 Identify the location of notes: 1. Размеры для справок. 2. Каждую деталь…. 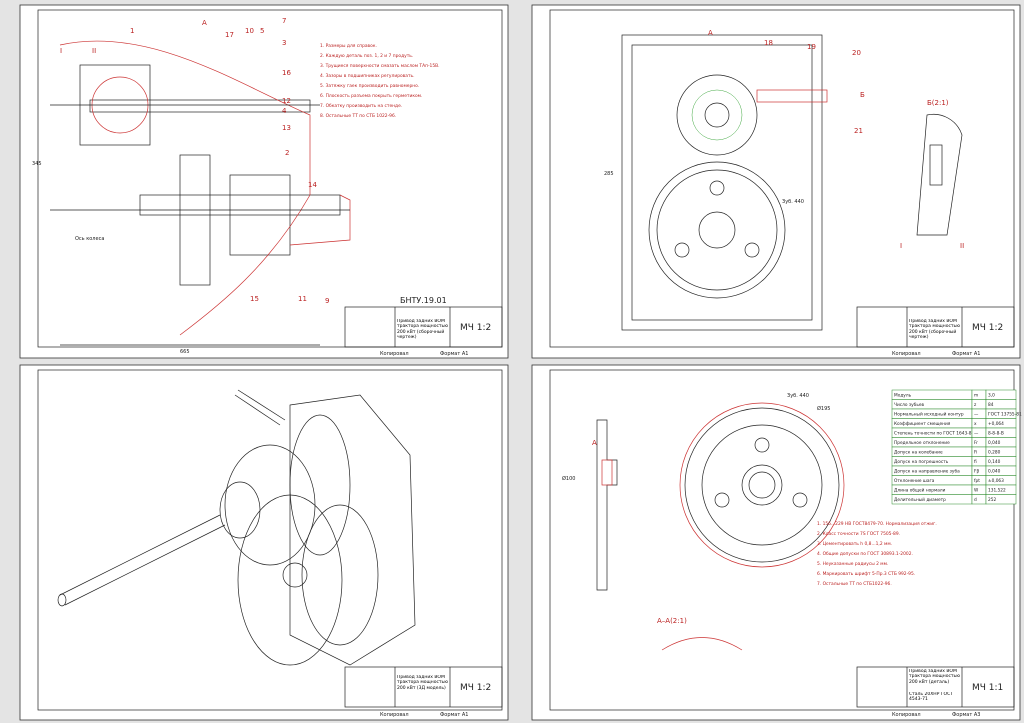
(380, 81).